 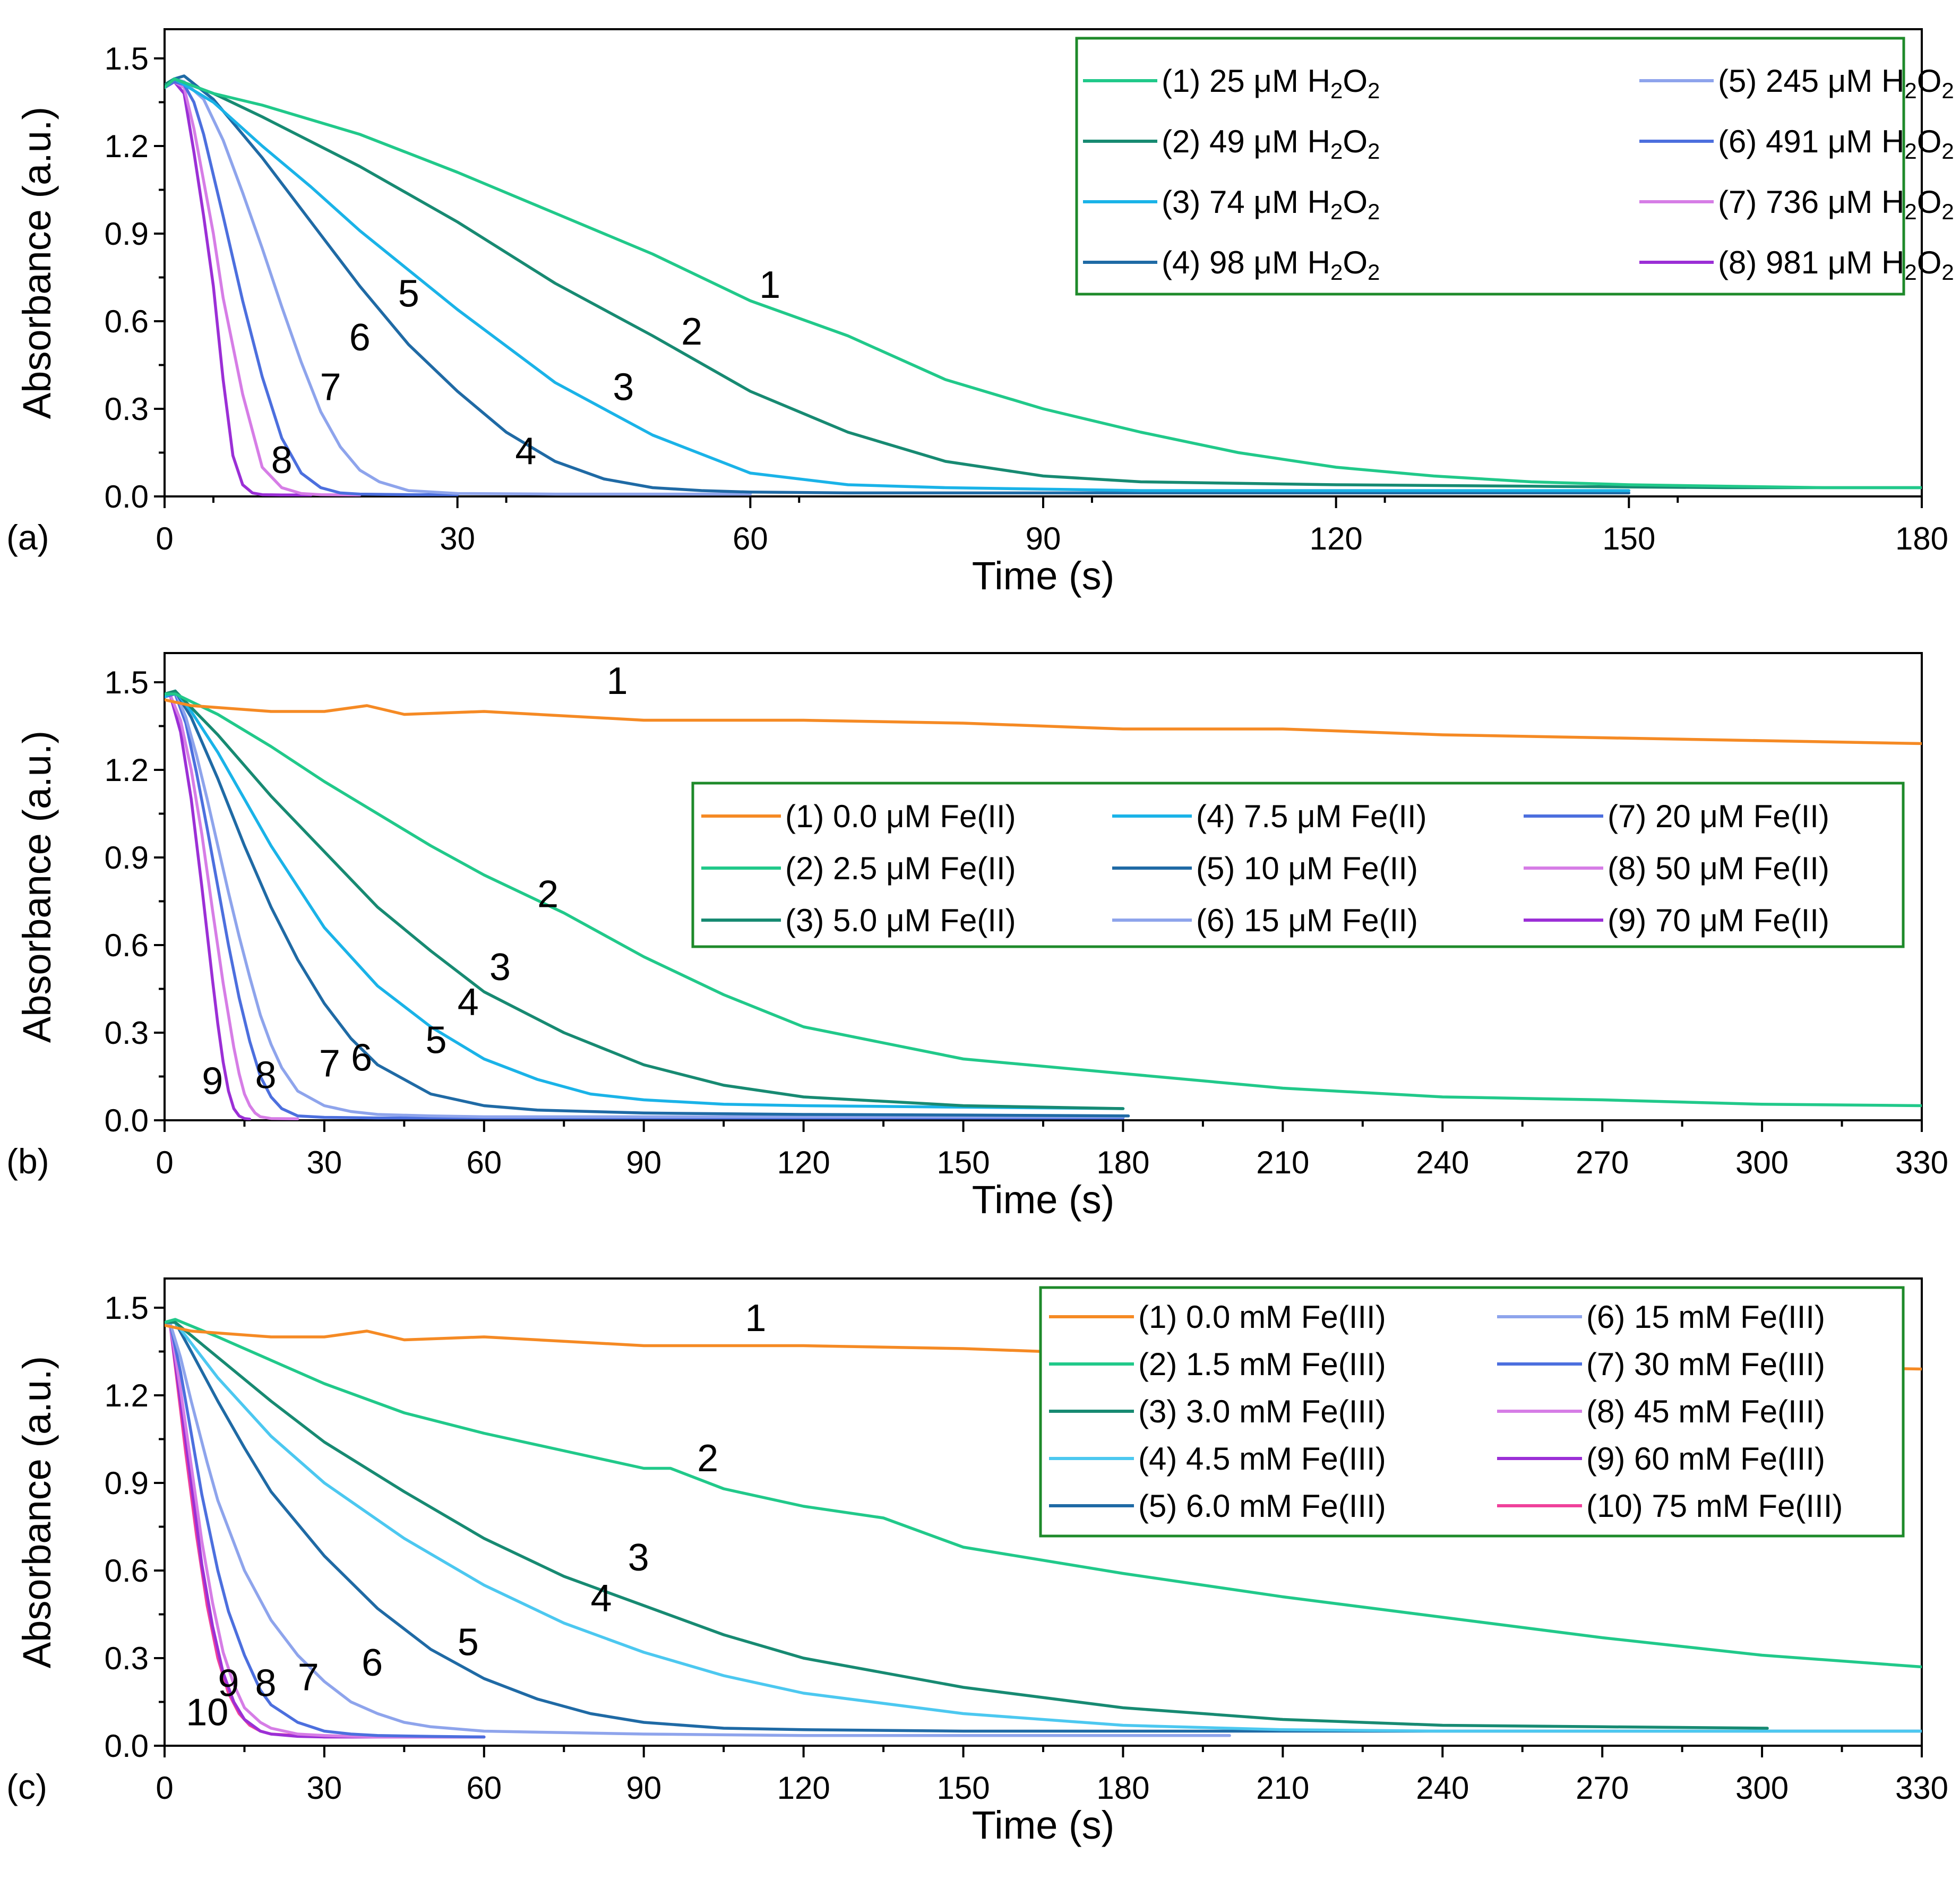 What do you see at coordinates (1796, 83) in the screenshot?
I see `legend-item: (5) 245 μM H2O2` at bounding box center [1796, 83].